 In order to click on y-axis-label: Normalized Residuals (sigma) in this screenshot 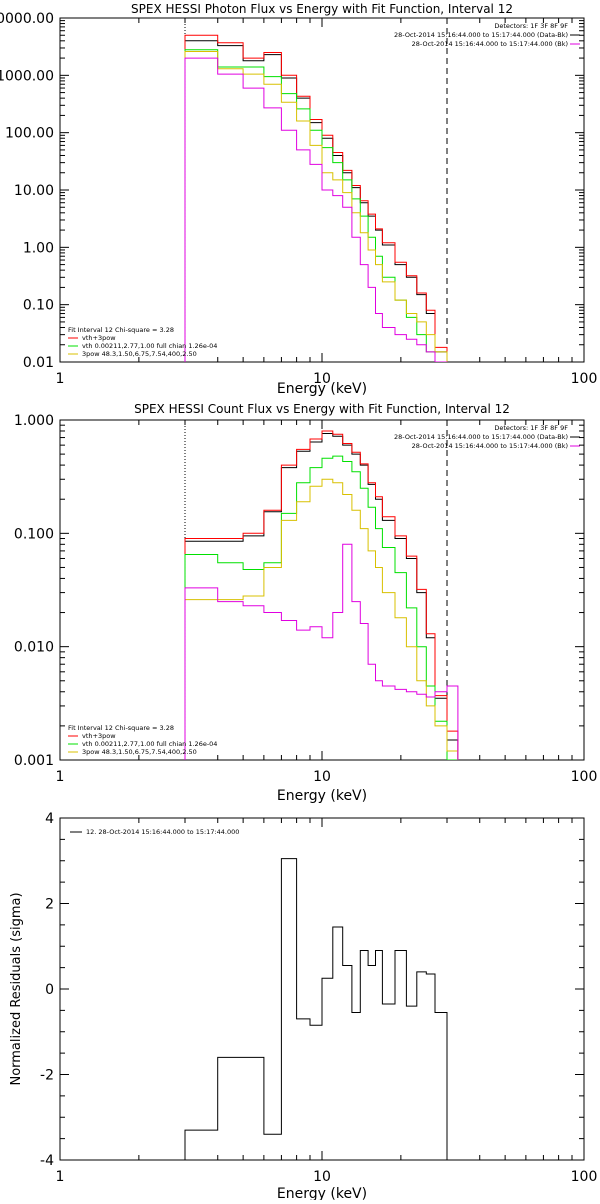, I will do `click(16, 988)`.